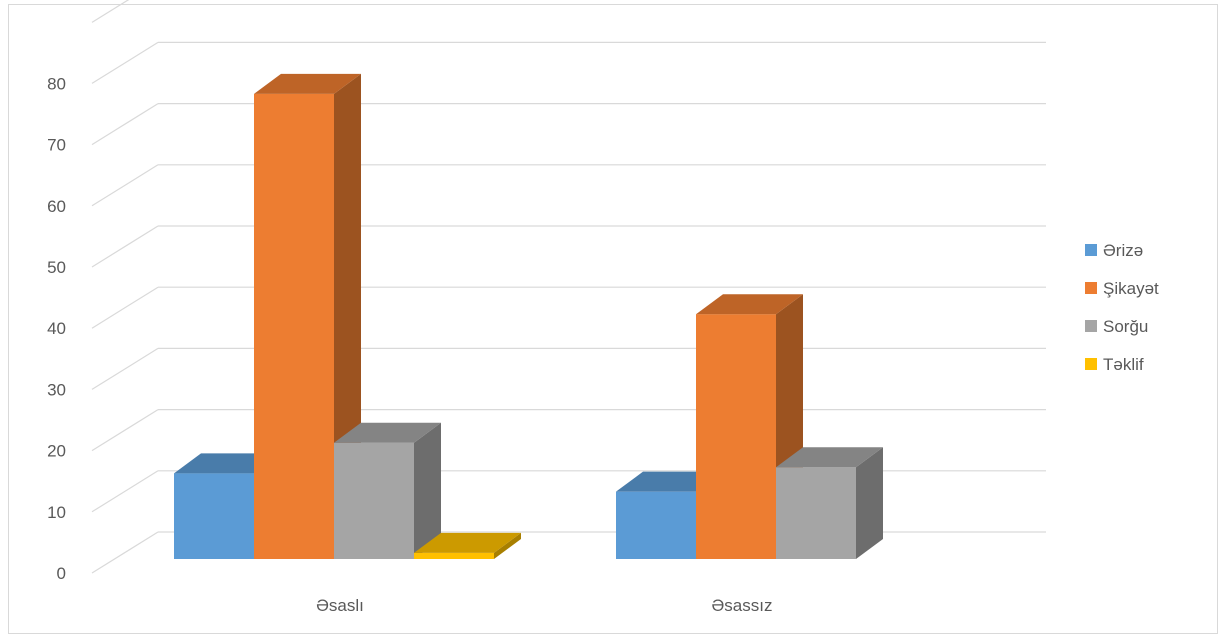 The height and width of the screenshot is (639, 1221). What do you see at coordinates (1125, 326) in the screenshot?
I see `legend-label: Sorğu` at bounding box center [1125, 326].